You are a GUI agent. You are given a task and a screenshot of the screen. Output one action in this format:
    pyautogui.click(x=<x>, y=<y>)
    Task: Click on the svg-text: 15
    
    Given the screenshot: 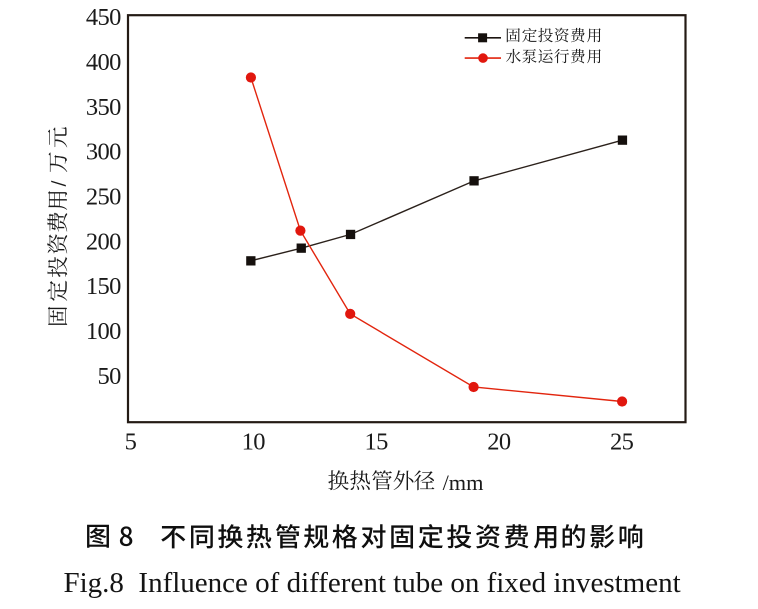 What is the action you would take?
    pyautogui.click(x=376, y=442)
    